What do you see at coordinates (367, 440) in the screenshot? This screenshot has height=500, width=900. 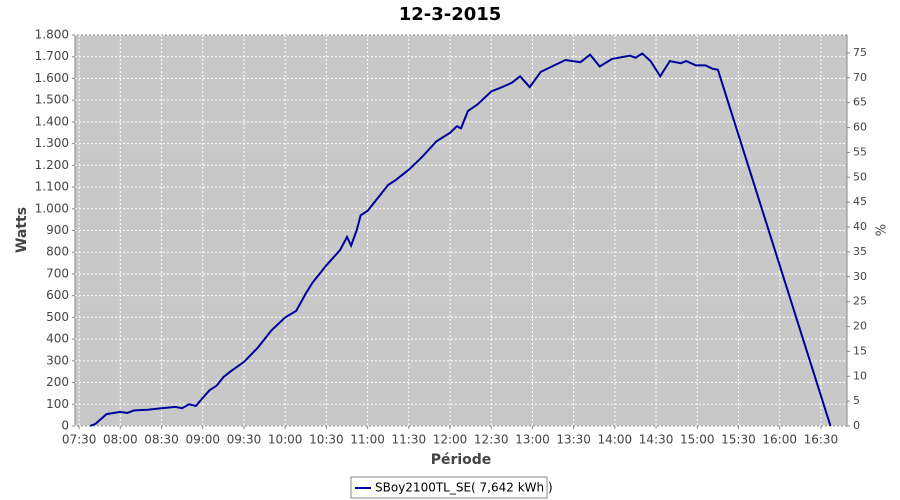 I see `x-tick-label: 11:00` at bounding box center [367, 440].